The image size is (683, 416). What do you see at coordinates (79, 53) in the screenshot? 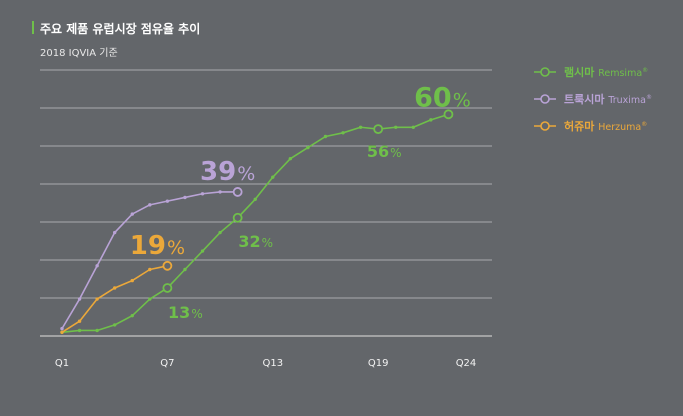
I see `chart-subtitle: 2018 IQVIA 기준` at bounding box center [79, 53].